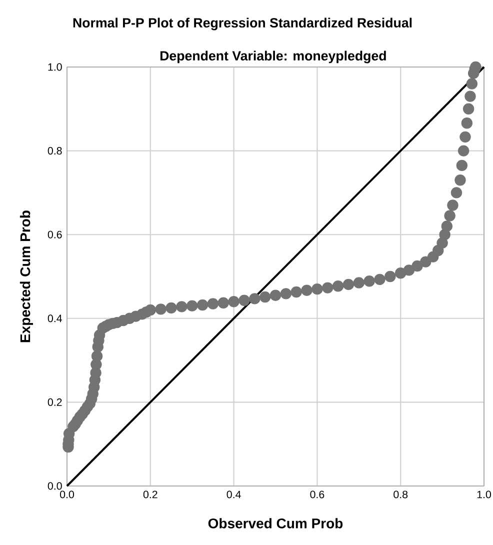  I want to click on x-axis-title: Observed Cum Prob, so click(275, 523).